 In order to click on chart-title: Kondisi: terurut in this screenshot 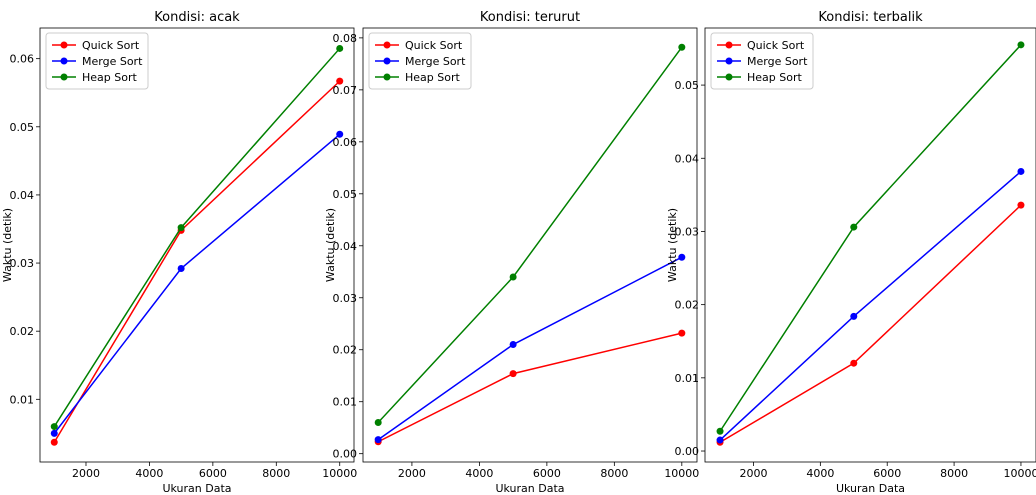, I will do `click(530, 17)`.